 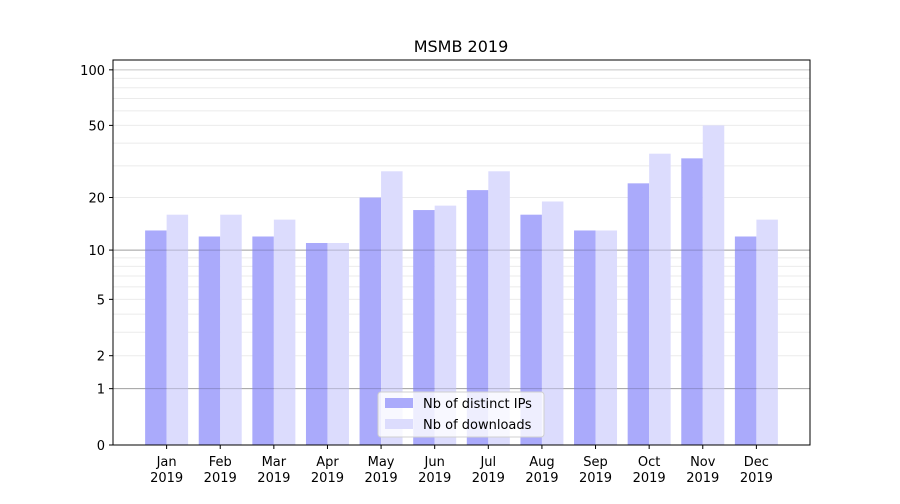 I want to click on chart-title: MSMB 2019, so click(x=461, y=46).